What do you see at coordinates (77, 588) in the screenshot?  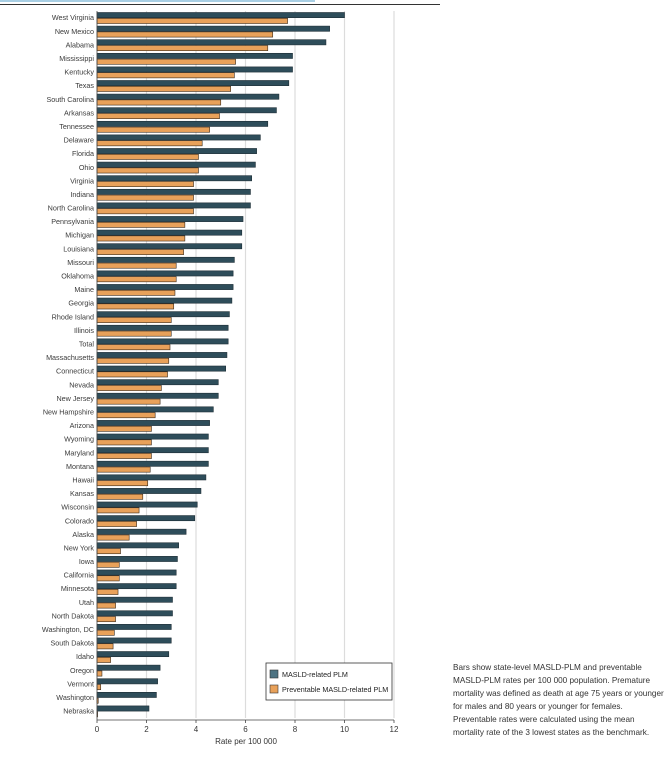 I see `category-label: Minnesota` at bounding box center [77, 588].